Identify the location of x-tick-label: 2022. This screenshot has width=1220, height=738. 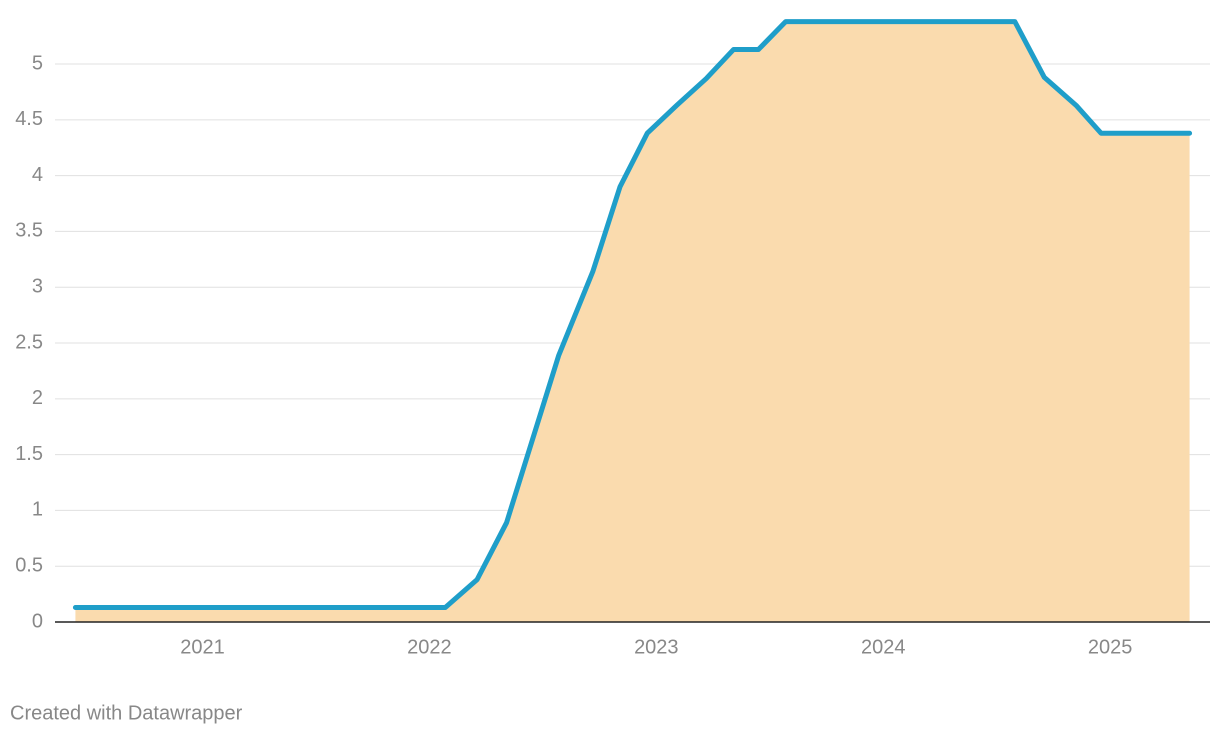
(429, 647).